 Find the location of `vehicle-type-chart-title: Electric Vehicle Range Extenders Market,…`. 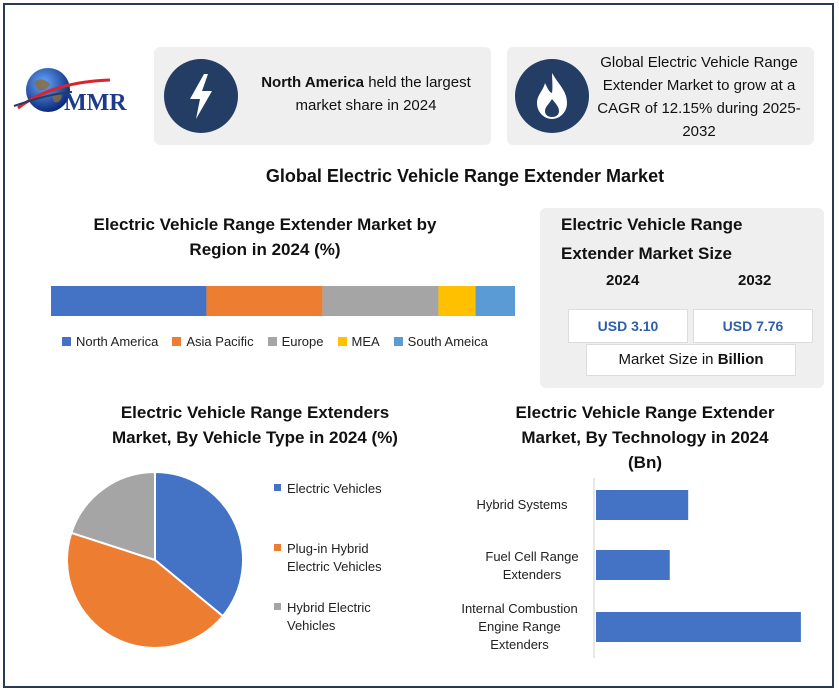

vehicle-type-chart-title: Electric Vehicle Range Extenders Market,… is located at coordinates (255, 425).